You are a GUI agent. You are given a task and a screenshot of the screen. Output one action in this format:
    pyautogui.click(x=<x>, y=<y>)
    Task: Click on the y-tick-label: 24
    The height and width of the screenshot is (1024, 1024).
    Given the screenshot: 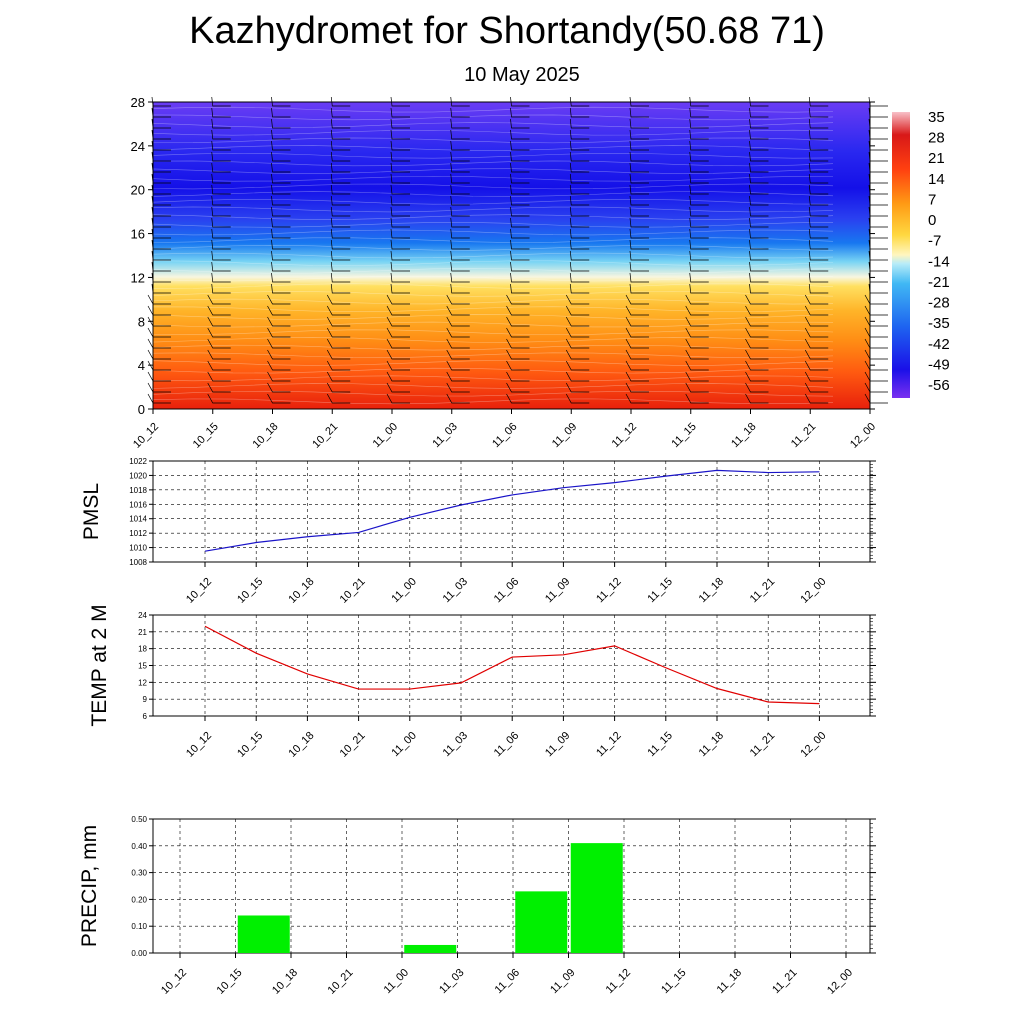 What is the action you would take?
    pyautogui.click(x=142, y=615)
    